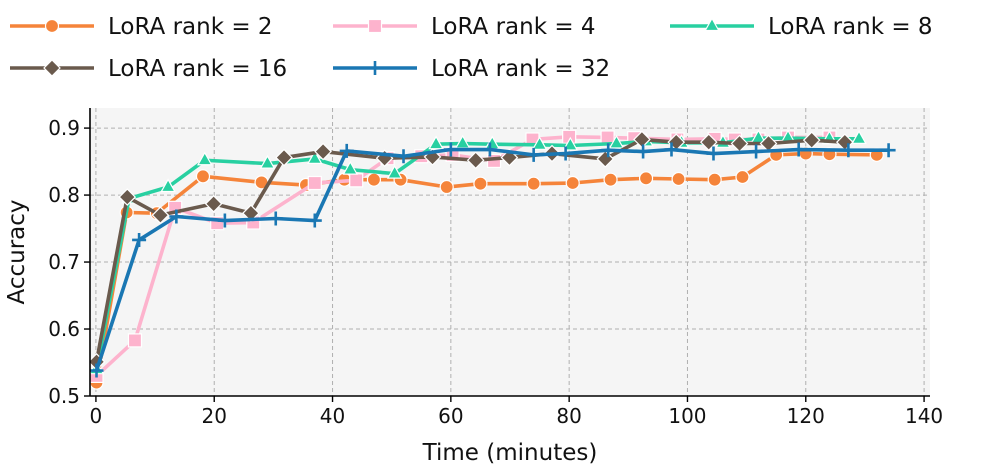  I want to click on y-tick-label: 0.9, so click(64, 128).